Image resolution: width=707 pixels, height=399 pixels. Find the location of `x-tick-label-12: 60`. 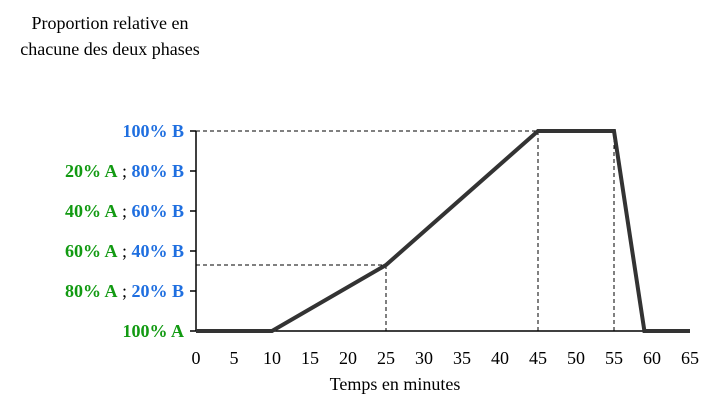

x-tick-label-12: 60 is located at coordinates (652, 358).